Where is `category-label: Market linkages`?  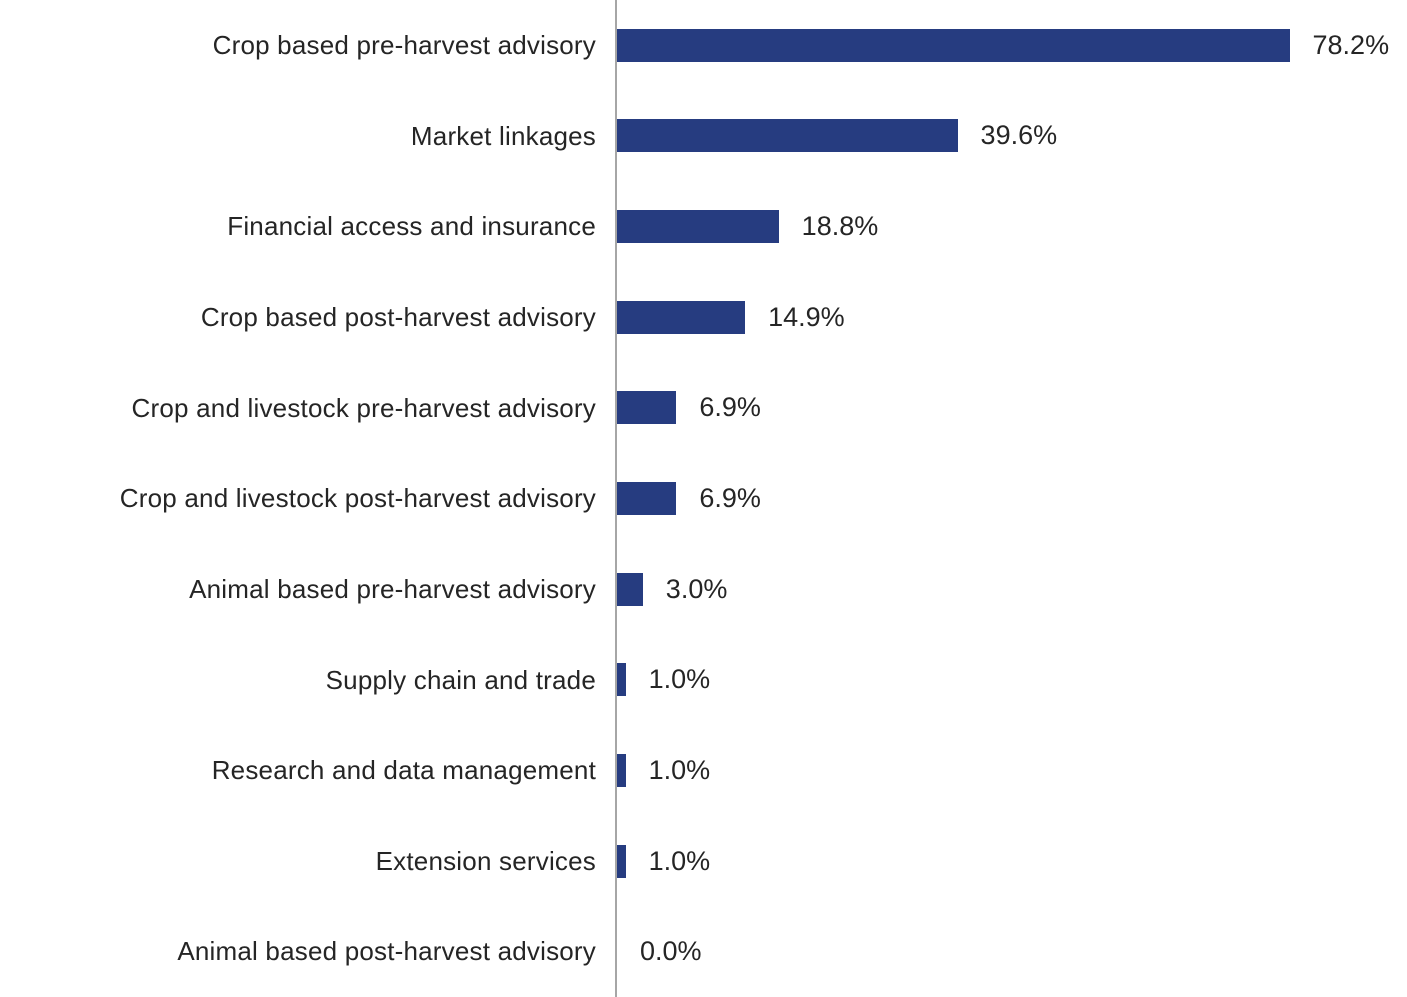 category-label: Market linkages is located at coordinates (503, 135).